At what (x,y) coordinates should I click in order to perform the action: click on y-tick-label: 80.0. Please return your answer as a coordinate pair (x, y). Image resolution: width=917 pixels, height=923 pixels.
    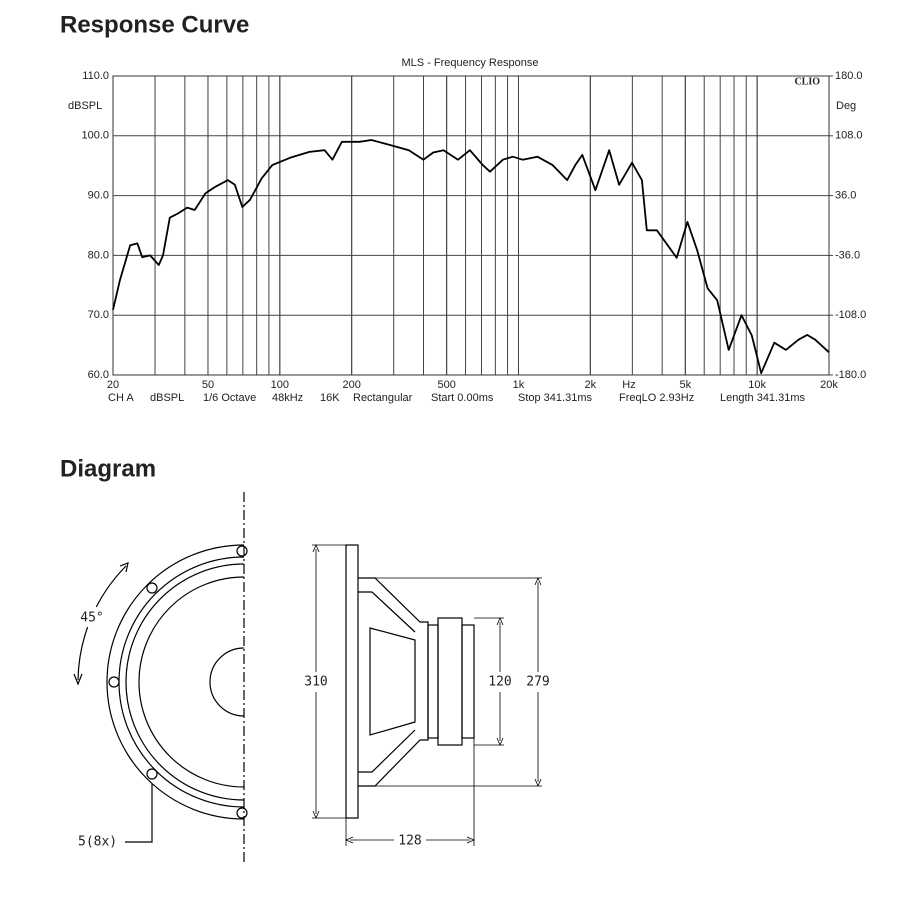
    Looking at the image, I should click on (98, 255).